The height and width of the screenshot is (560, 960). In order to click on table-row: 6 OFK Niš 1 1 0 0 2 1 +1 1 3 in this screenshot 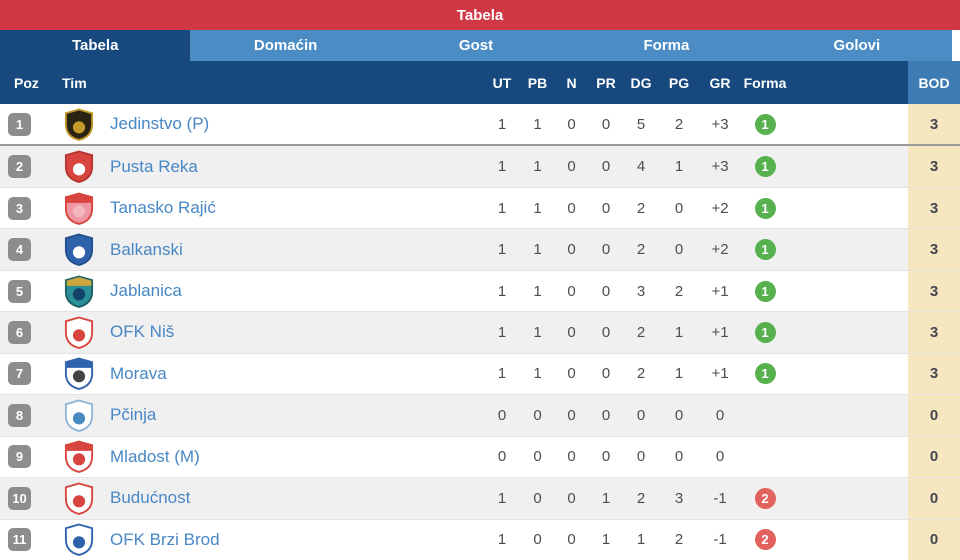, I will do `click(480, 332)`.